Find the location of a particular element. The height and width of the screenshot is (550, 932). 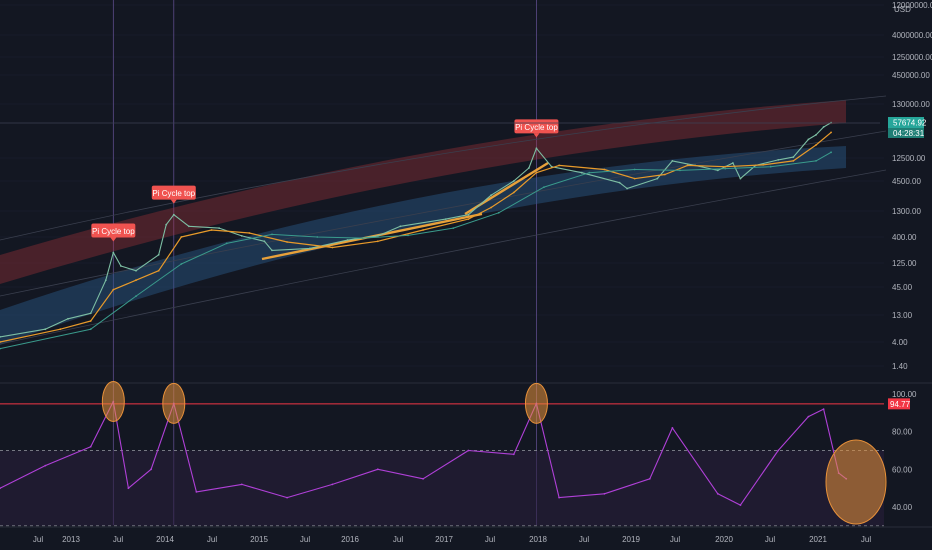

countdown-value: 04:28:31 is located at coordinates (909, 133).